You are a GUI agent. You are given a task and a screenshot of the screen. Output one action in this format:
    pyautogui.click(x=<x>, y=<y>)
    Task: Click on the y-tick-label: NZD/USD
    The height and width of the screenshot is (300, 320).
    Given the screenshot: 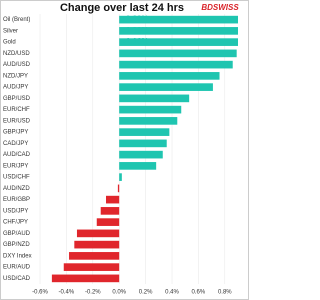 What is the action you would take?
    pyautogui.click(x=16, y=54)
    